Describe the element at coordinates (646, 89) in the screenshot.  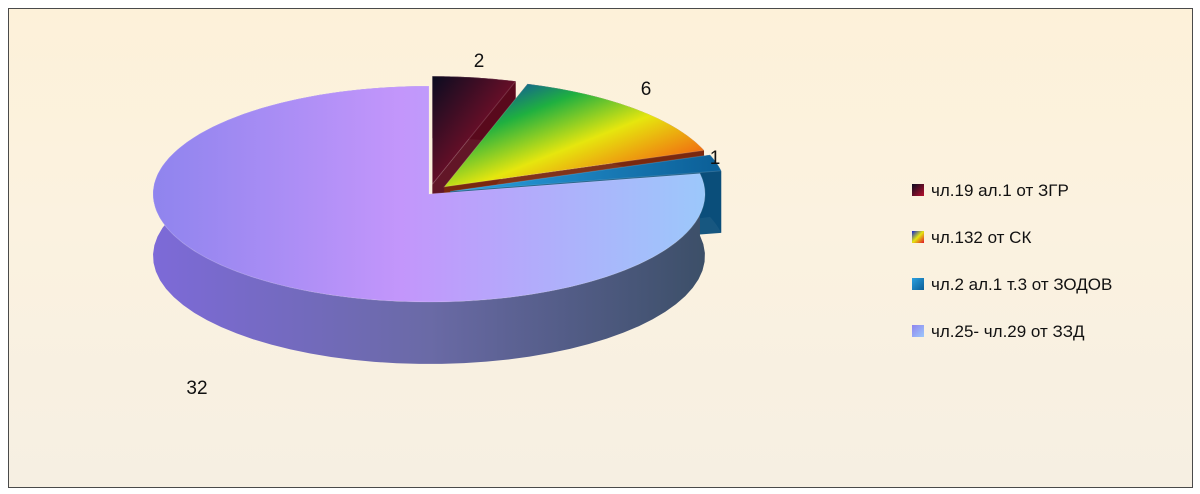
I see `data-label-2: 6` at that location.